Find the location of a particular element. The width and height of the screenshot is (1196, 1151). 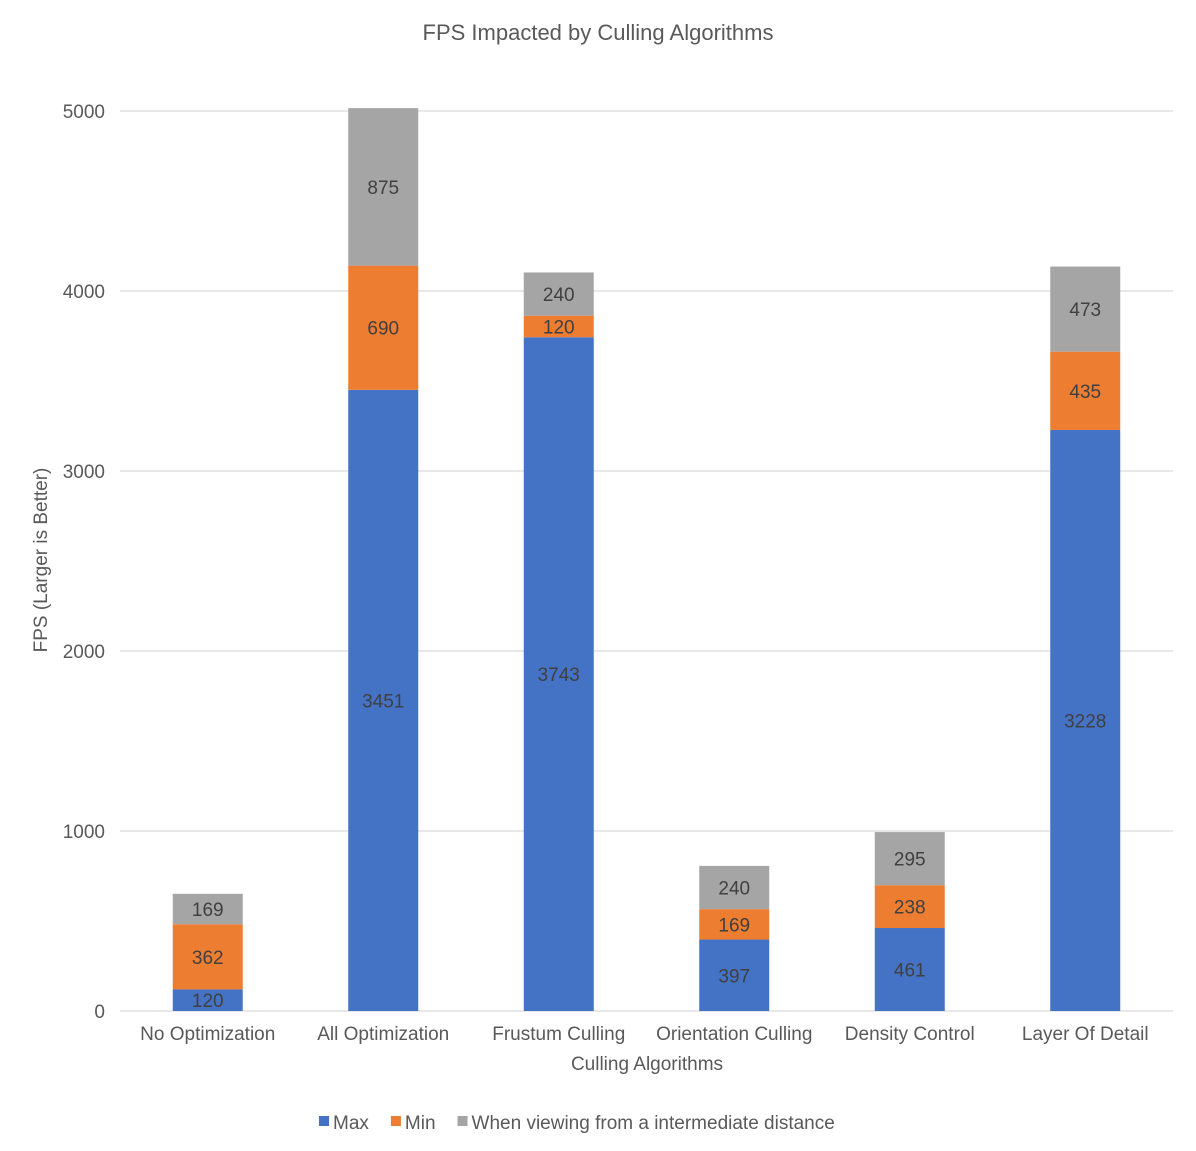

data-label: 875 is located at coordinates (383, 188).